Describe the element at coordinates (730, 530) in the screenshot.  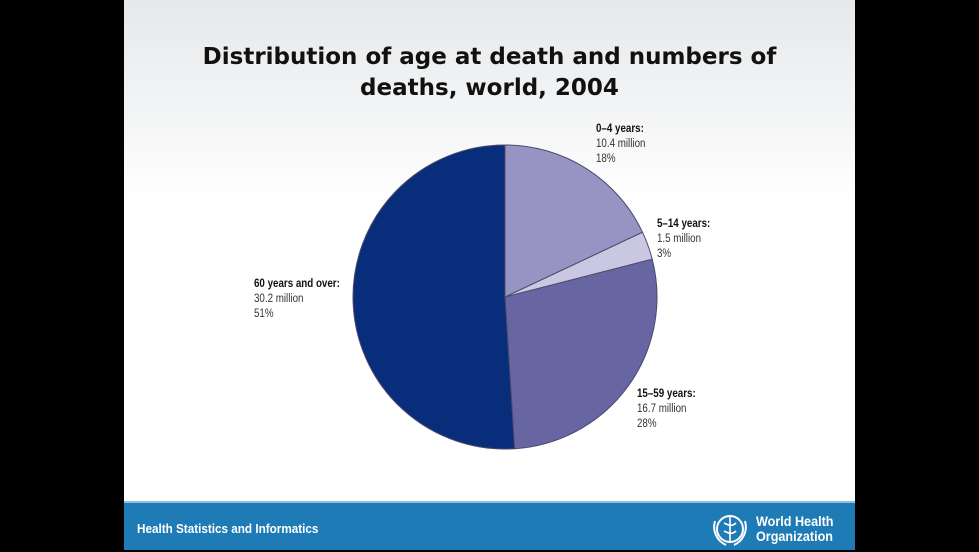
I see `who-emblem-icon` at that location.